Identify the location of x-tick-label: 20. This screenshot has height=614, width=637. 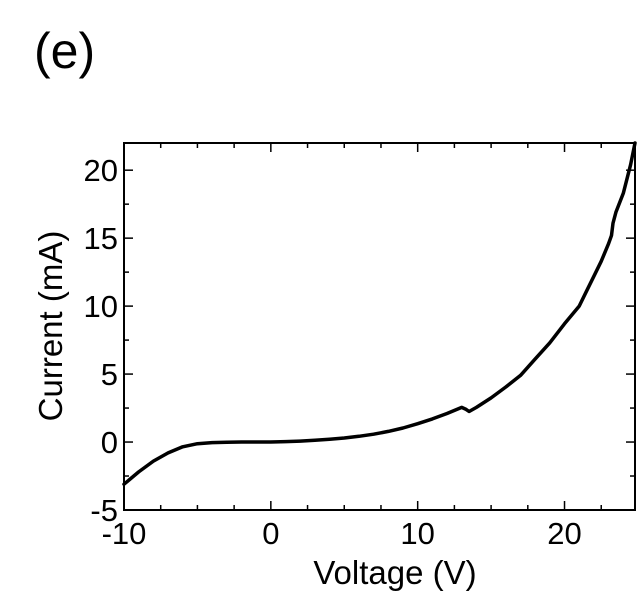
(564, 533).